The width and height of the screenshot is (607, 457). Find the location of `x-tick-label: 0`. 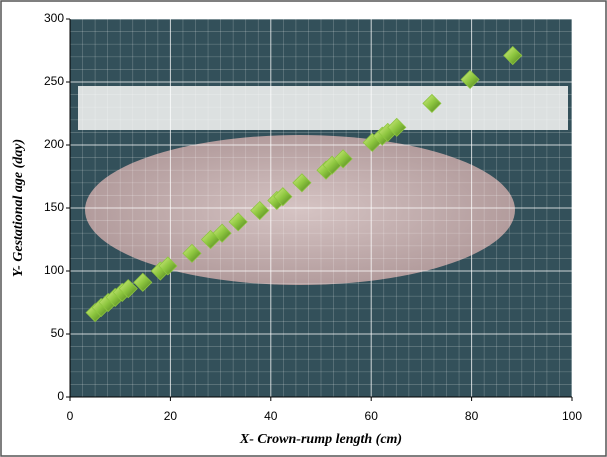

x-tick-label: 0 is located at coordinates (70, 416).